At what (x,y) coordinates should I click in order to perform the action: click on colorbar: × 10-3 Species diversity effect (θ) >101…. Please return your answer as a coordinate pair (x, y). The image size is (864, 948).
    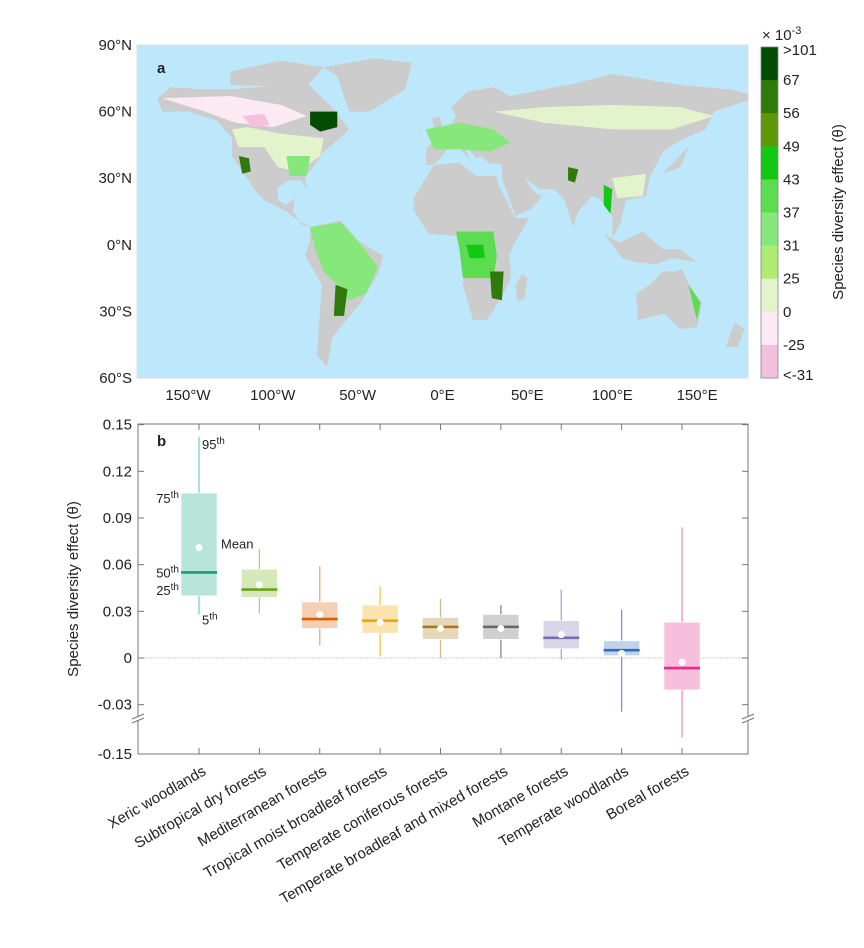
    Looking at the image, I should click on (803, 204).